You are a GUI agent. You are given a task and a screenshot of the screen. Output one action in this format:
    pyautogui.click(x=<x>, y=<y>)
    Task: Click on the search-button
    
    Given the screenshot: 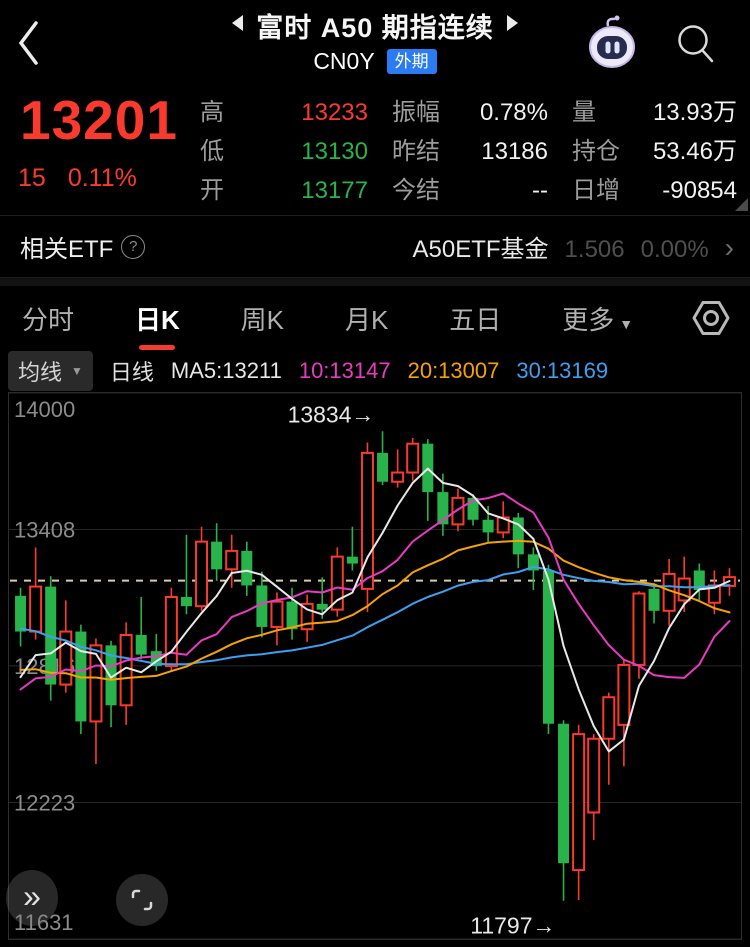 What is the action you would take?
    pyautogui.click(x=696, y=44)
    